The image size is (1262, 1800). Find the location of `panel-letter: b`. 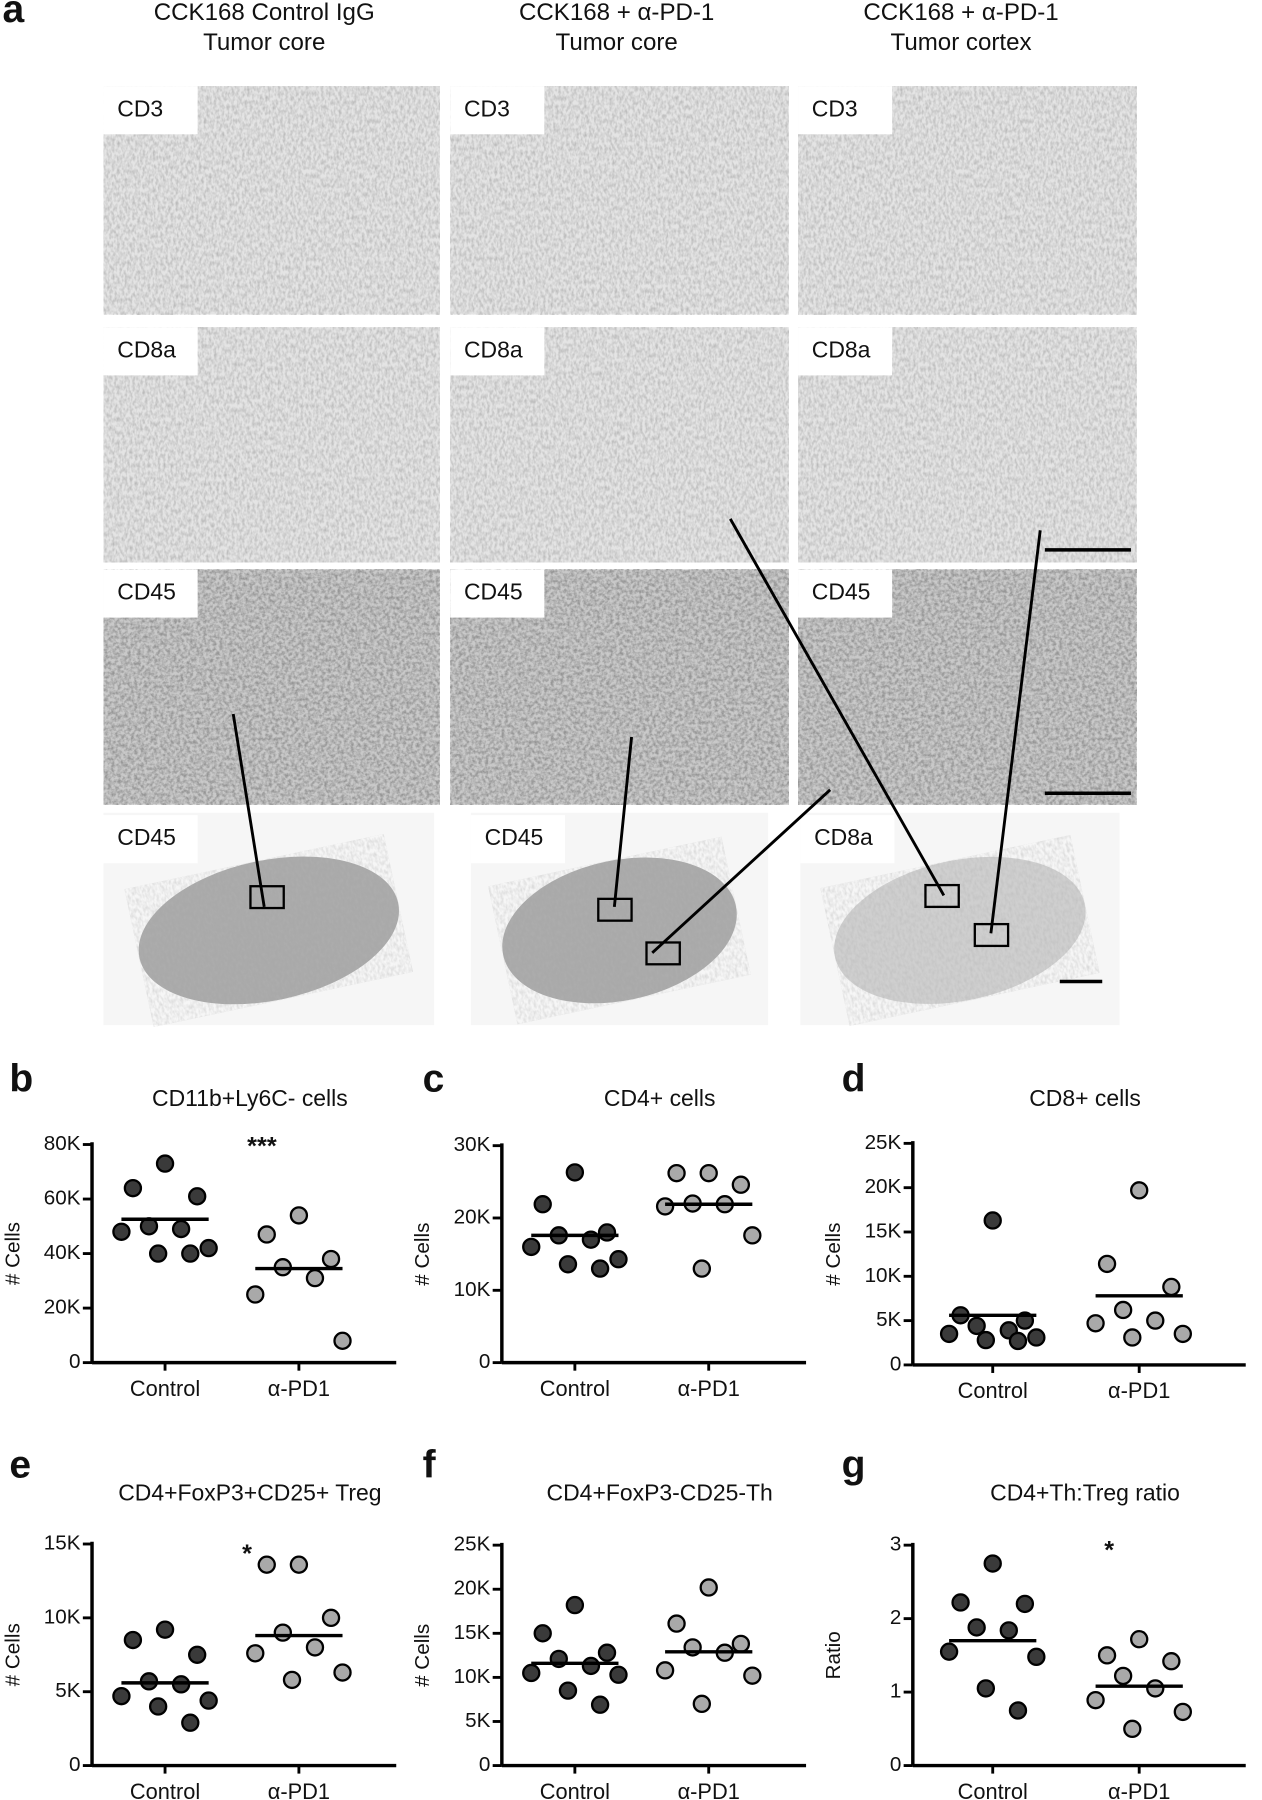

panel-letter: b is located at coordinates (21, 1079).